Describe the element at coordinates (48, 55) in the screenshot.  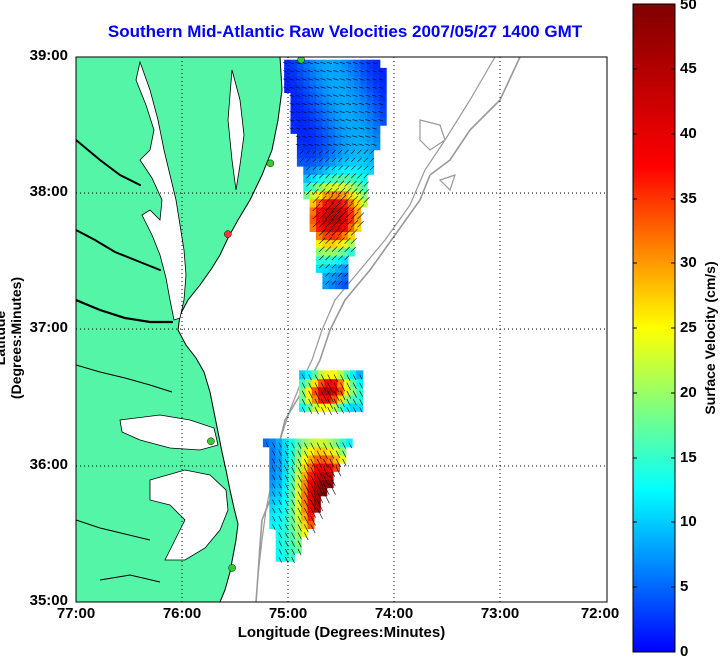
I see `y-tick-label: 39:00` at that location.